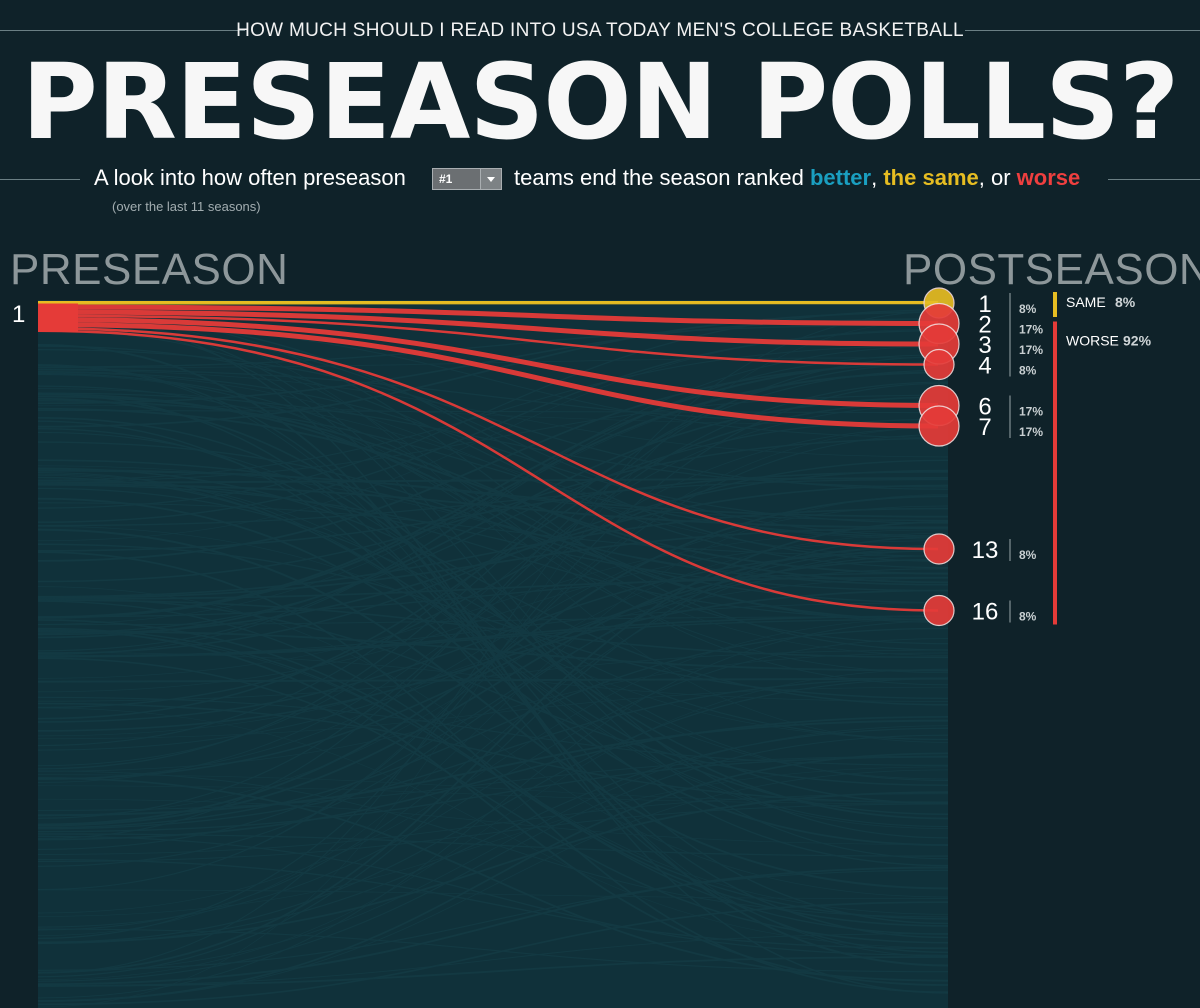 The image size is (1200, 1008). I want to click on summary-bracket-worse, so click(1055, 473).